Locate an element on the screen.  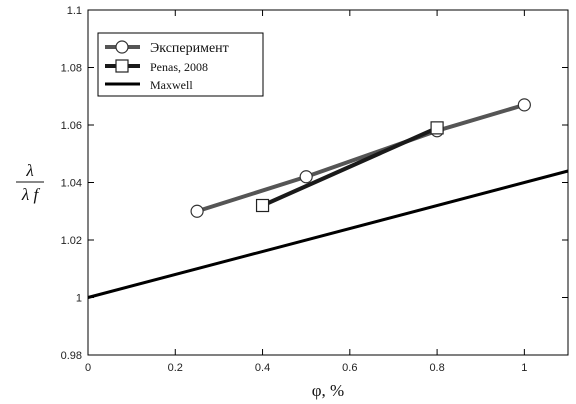
series-line-penas-2008 is located at coordinates (349, 167).